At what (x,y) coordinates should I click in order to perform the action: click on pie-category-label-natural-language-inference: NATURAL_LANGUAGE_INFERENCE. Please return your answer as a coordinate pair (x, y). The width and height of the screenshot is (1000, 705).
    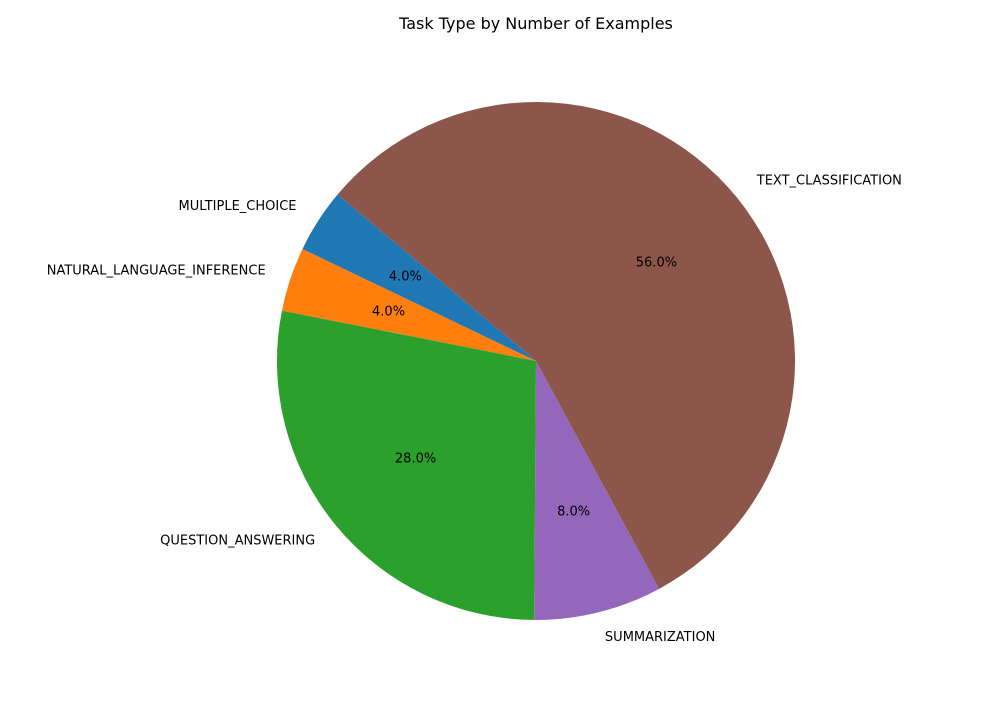
    Looking at the image, I should click on (156, 271).